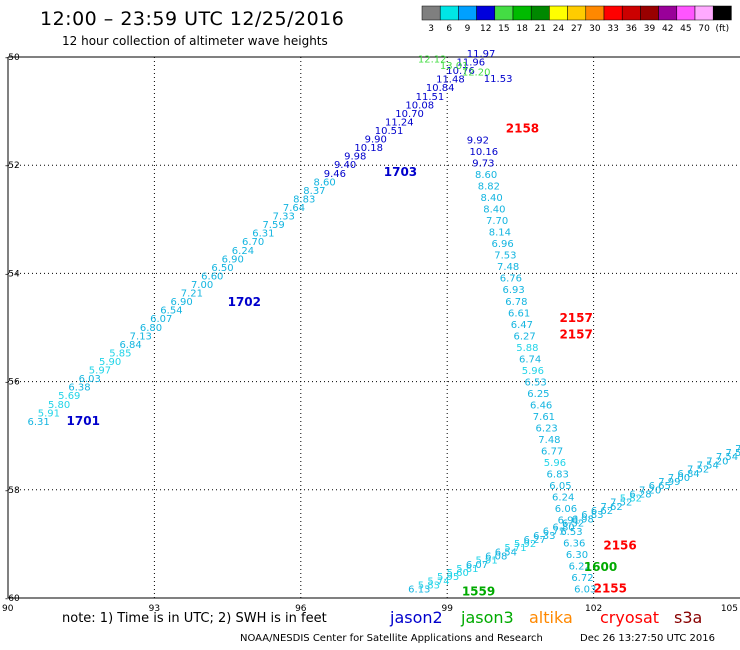  What do you see at coordinates (171, 311) in the screenshot?
I see `wave-label-track-a: 6.54` at bounding box center [171, 311].